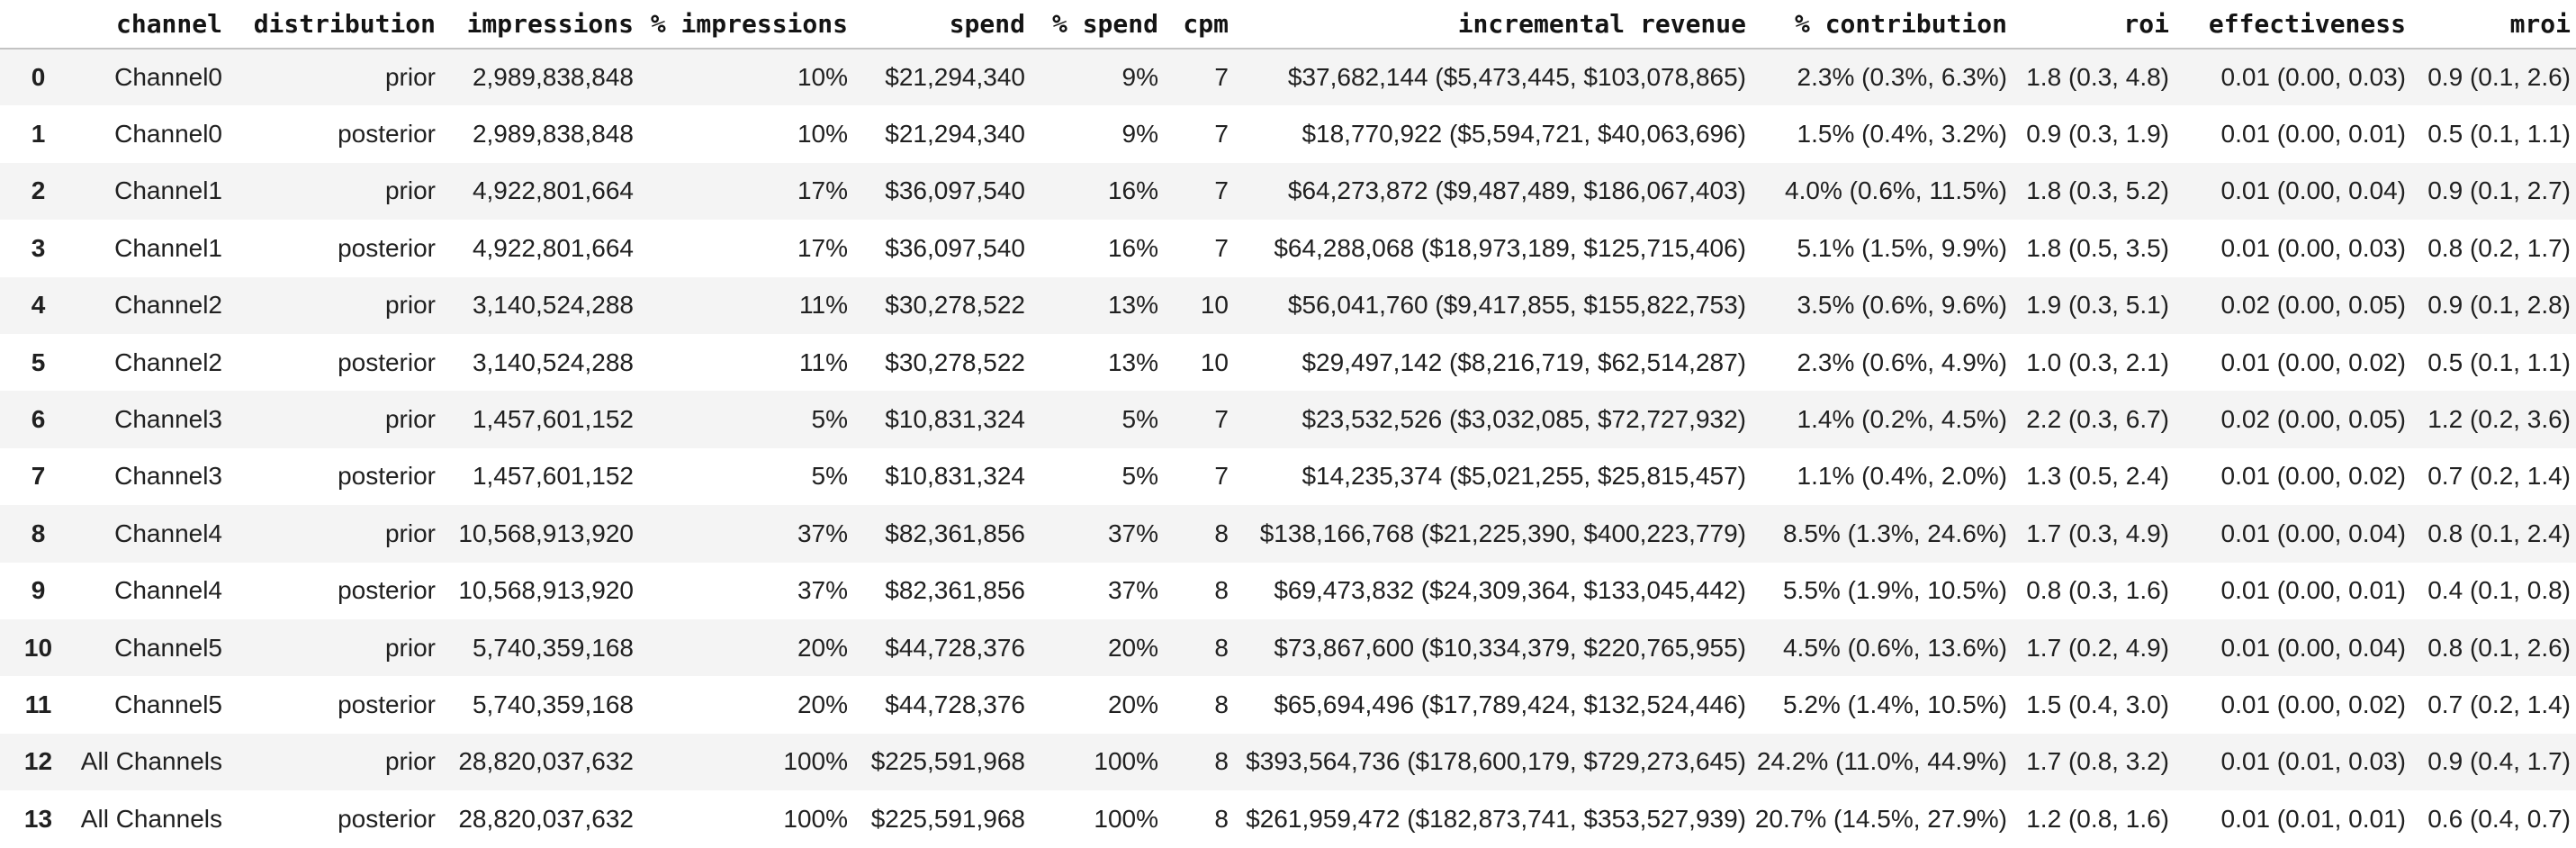  I want to click on cell-incremental-revenue: $14,235,374 ($5,021,255, $25,815,457), so click(1524, 477).